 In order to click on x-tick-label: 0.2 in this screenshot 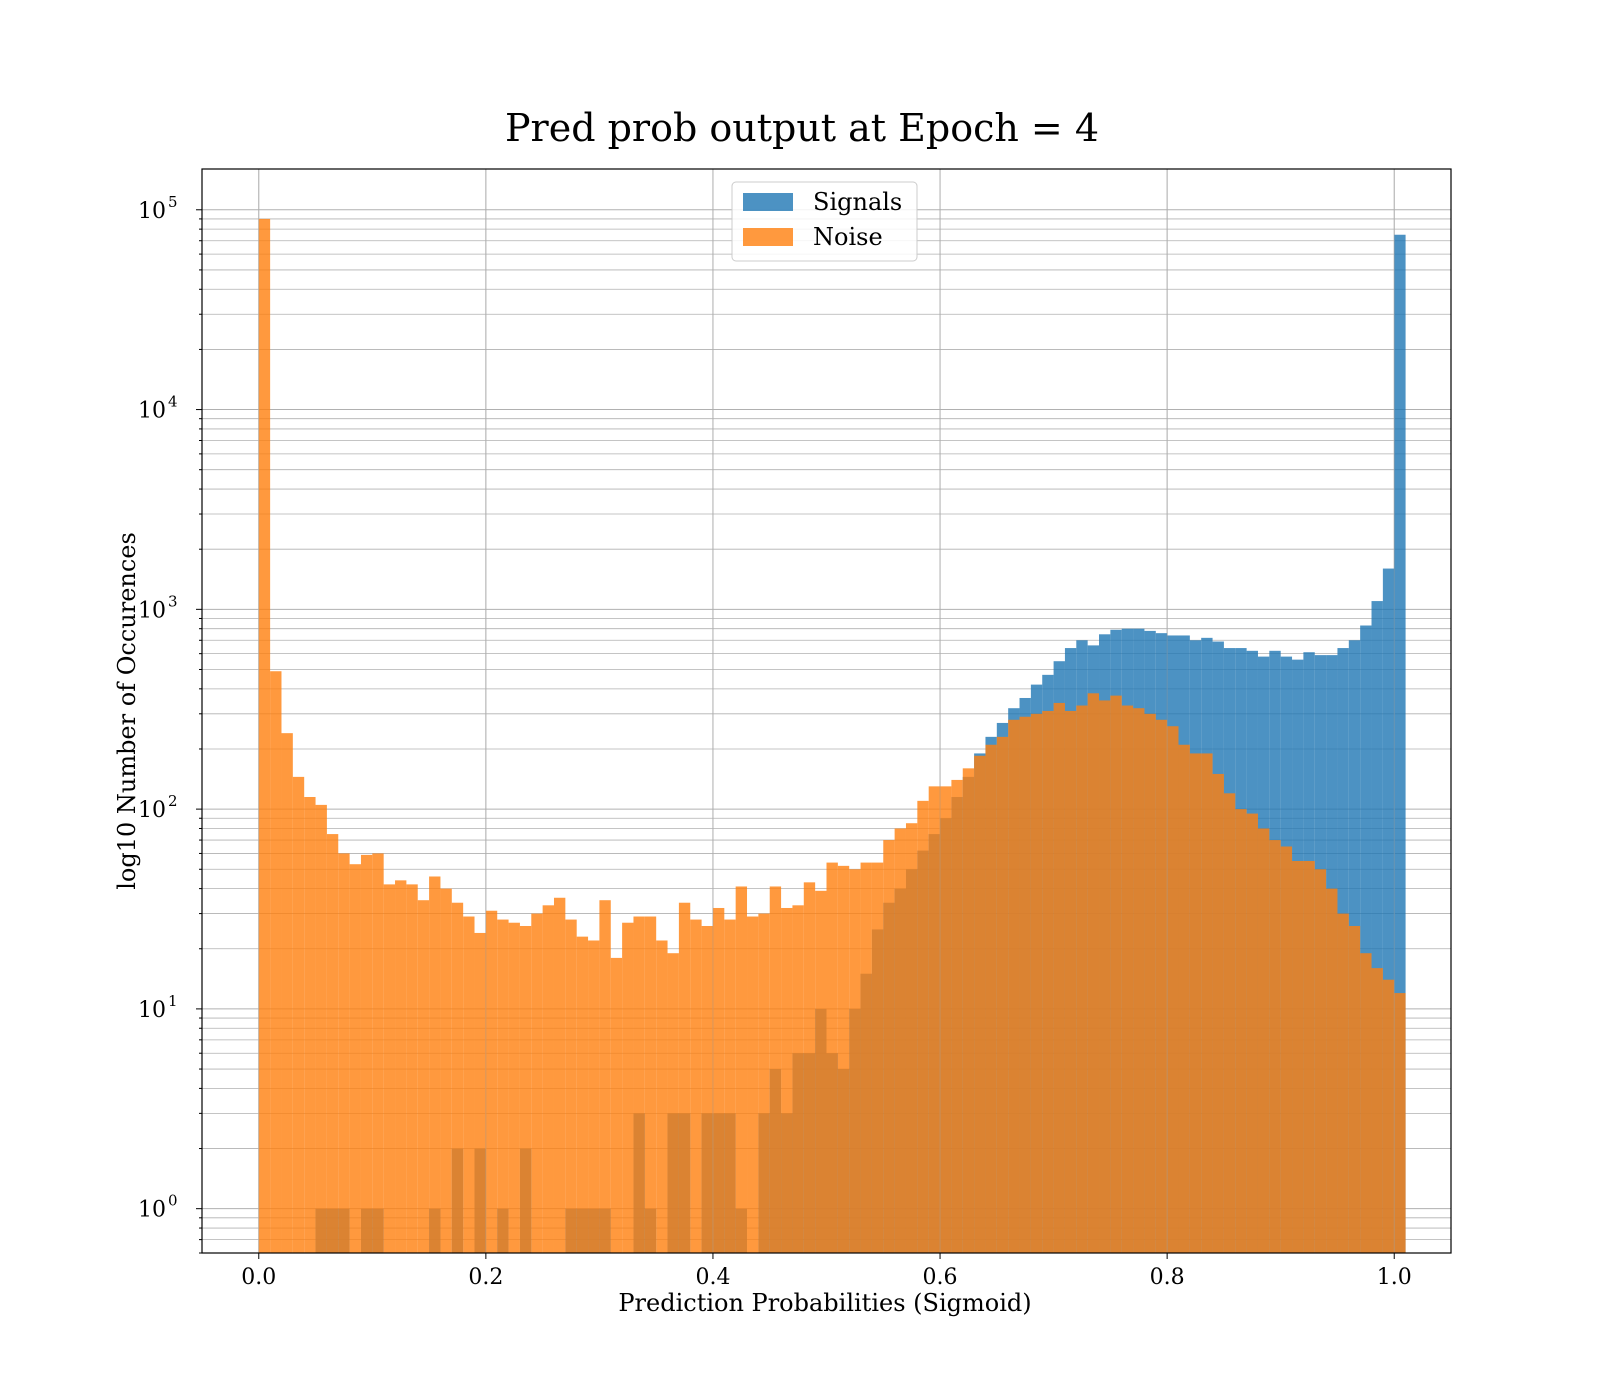, I will do `click(485, 1277)`.